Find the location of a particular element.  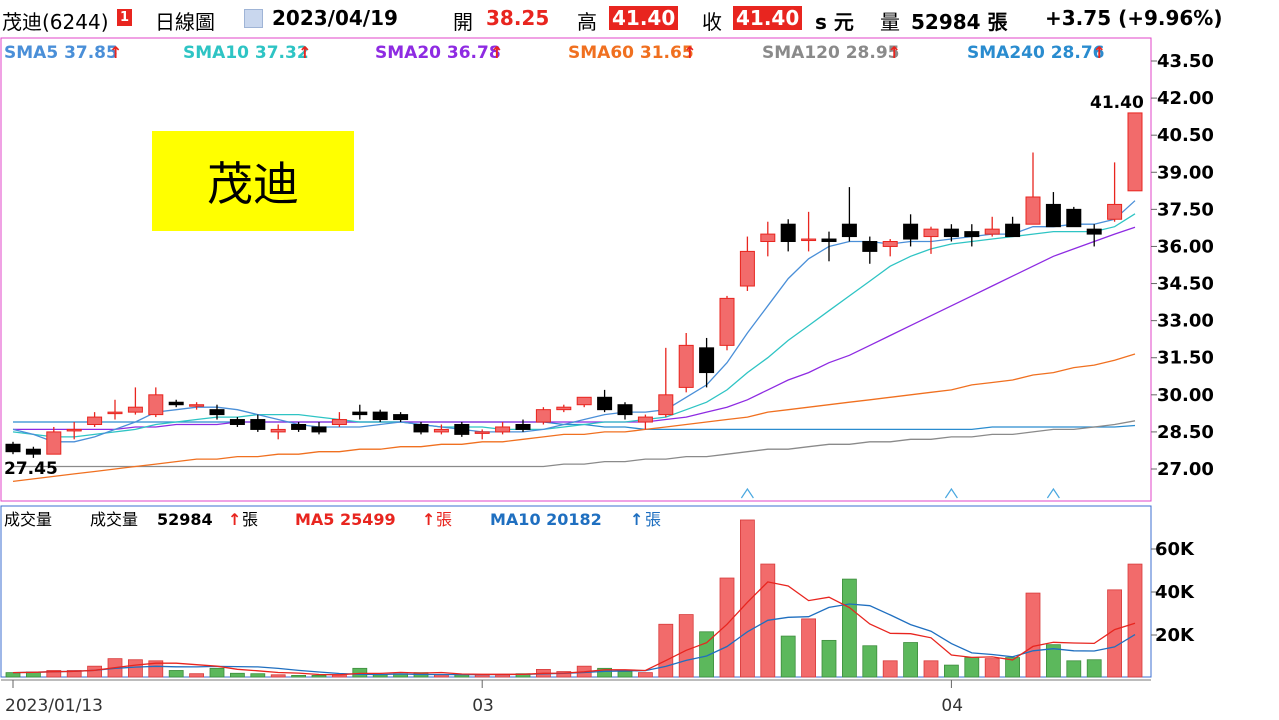

price-tick-label: 40.50 is located at coordinates (1185, 135).